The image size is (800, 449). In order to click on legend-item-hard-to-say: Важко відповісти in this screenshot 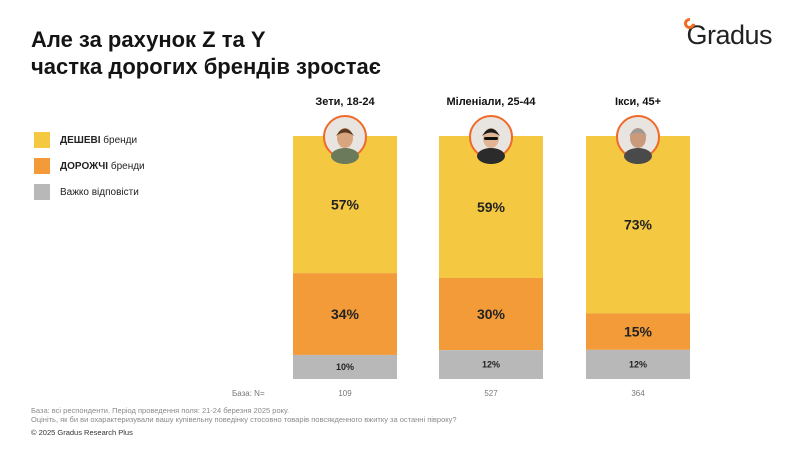, I will do `click(89, 192)`.